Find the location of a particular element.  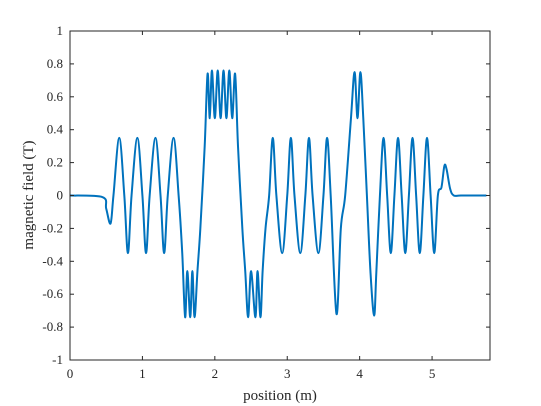

y-tick-label: 0.4 is located at coordinates (55, 129).